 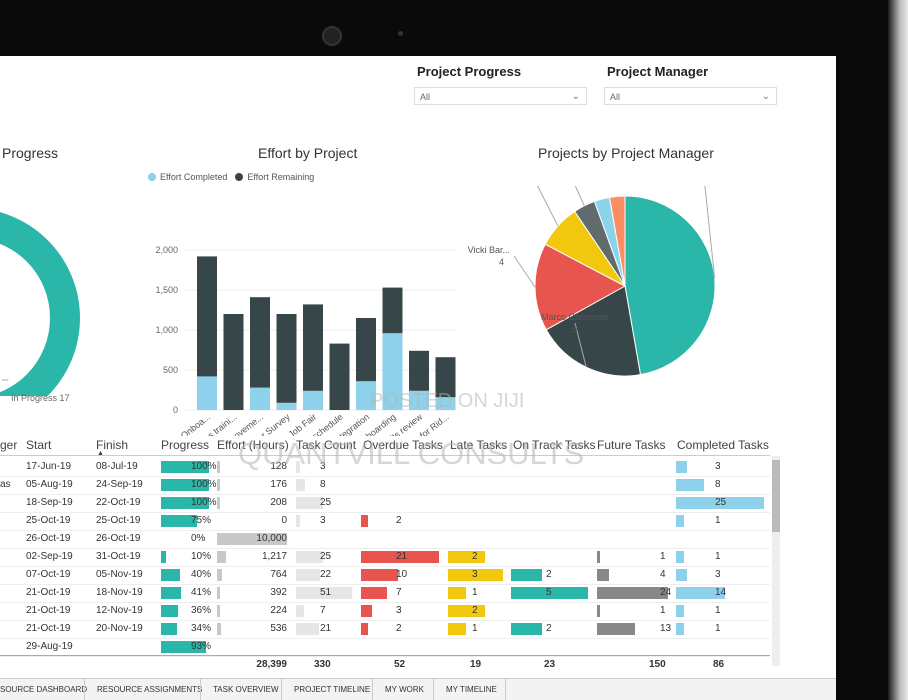 I want to click on cell-progress: 0%, so click(x=198, y=538).